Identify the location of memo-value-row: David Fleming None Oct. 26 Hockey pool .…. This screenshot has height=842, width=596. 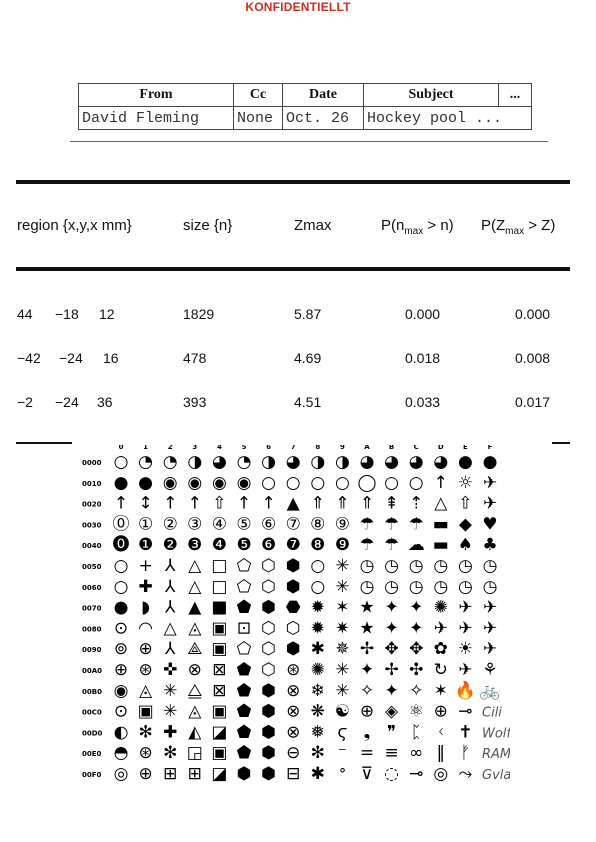
(305, 118).